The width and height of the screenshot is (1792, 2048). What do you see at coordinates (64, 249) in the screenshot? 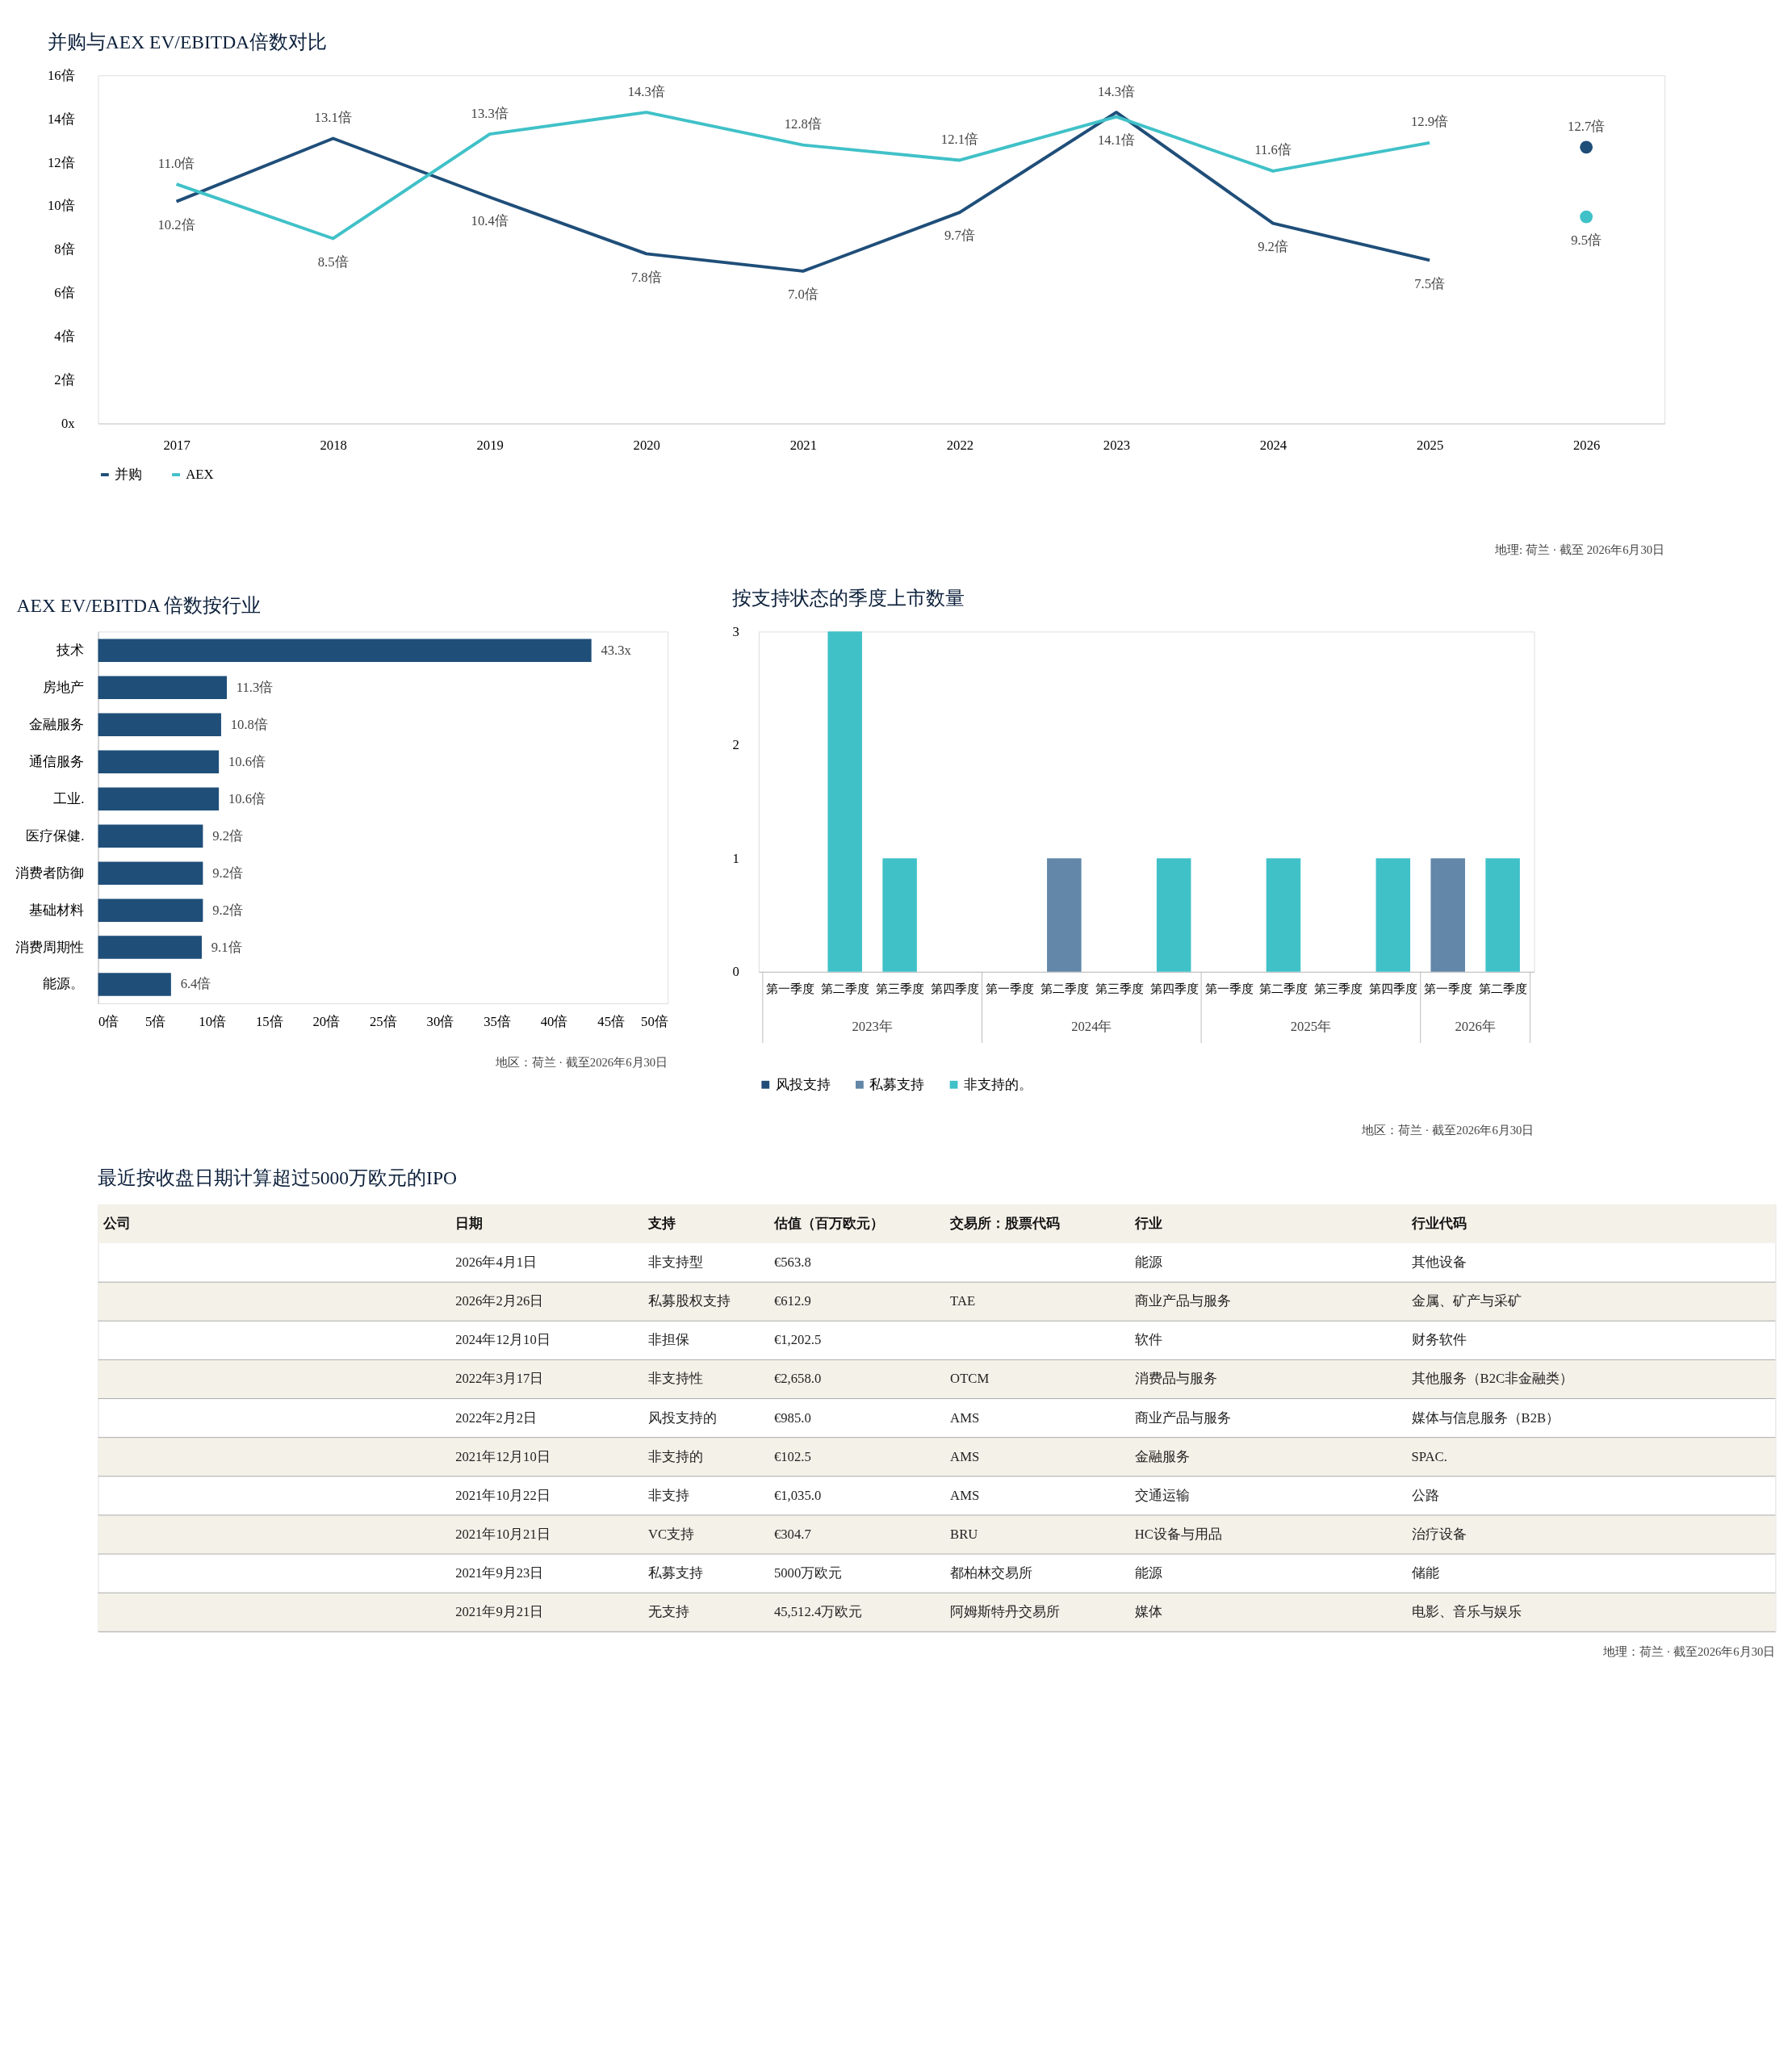
I see `y-tick-label: 8倍` at bounding box center [64, 249].